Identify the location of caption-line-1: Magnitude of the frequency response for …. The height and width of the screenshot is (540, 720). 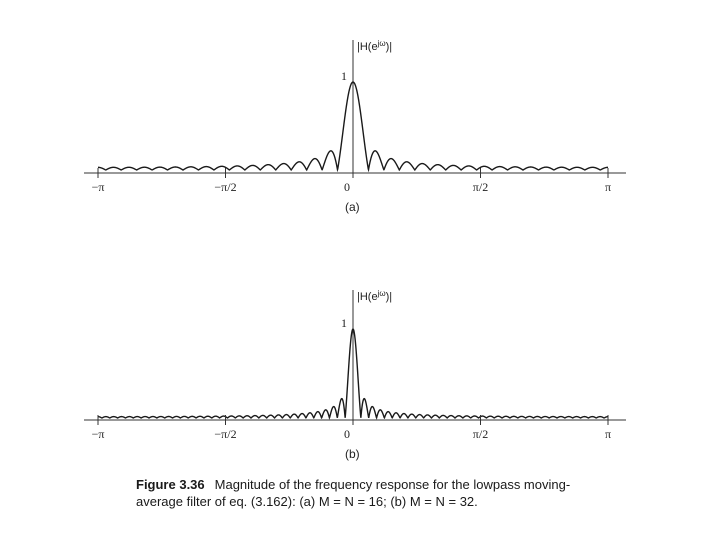
(392, 484).